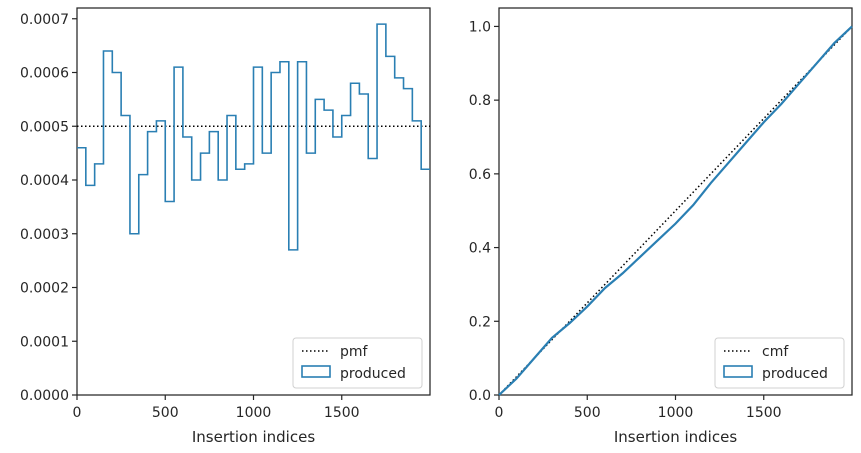 The image size is (861, 453). What do you see at coordinates (484, 211) in the screenshot?
I see `cmf-y-ticks: 0.0 0.2 0.4 0.6 0.8 1.0` at bounding box center [484, 211].